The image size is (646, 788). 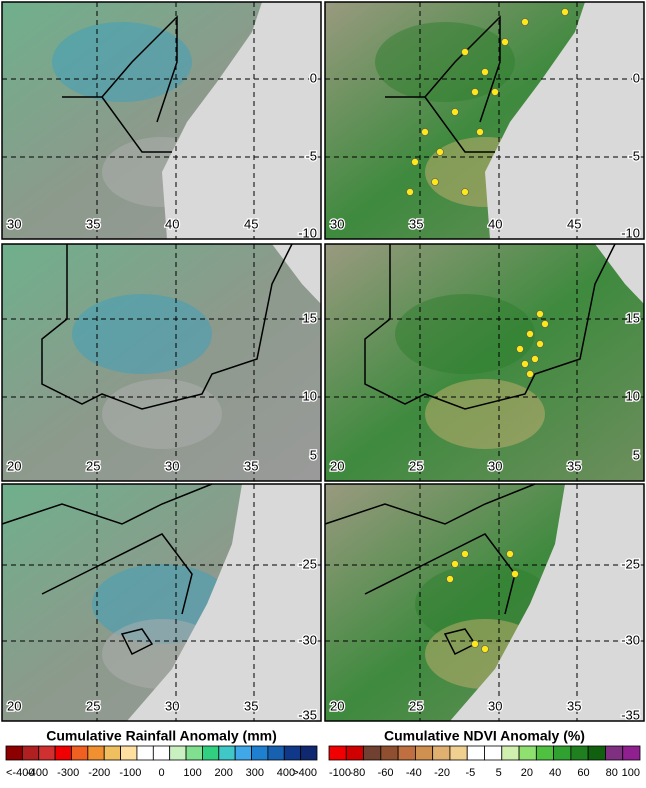 What do you see at coordinates (630, 232) in the screenshot?
I see `lat-label: -10` at bounding box center [630, 232].